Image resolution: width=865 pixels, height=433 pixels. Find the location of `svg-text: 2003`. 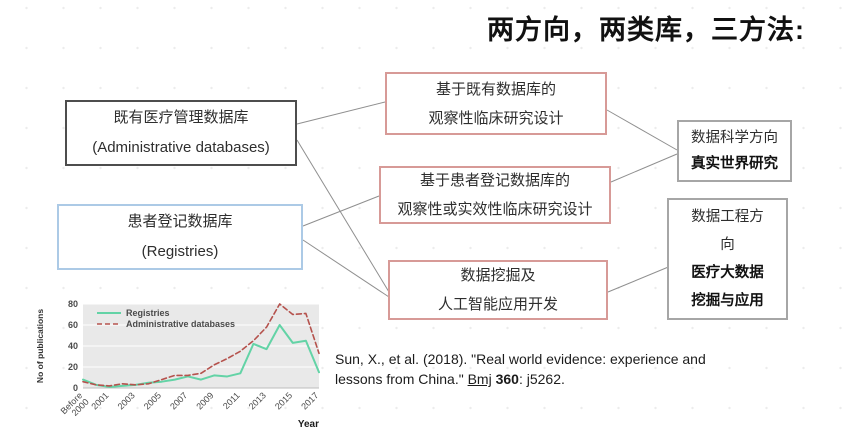

svg-text: 2003 is located at coordinates (126, 400).